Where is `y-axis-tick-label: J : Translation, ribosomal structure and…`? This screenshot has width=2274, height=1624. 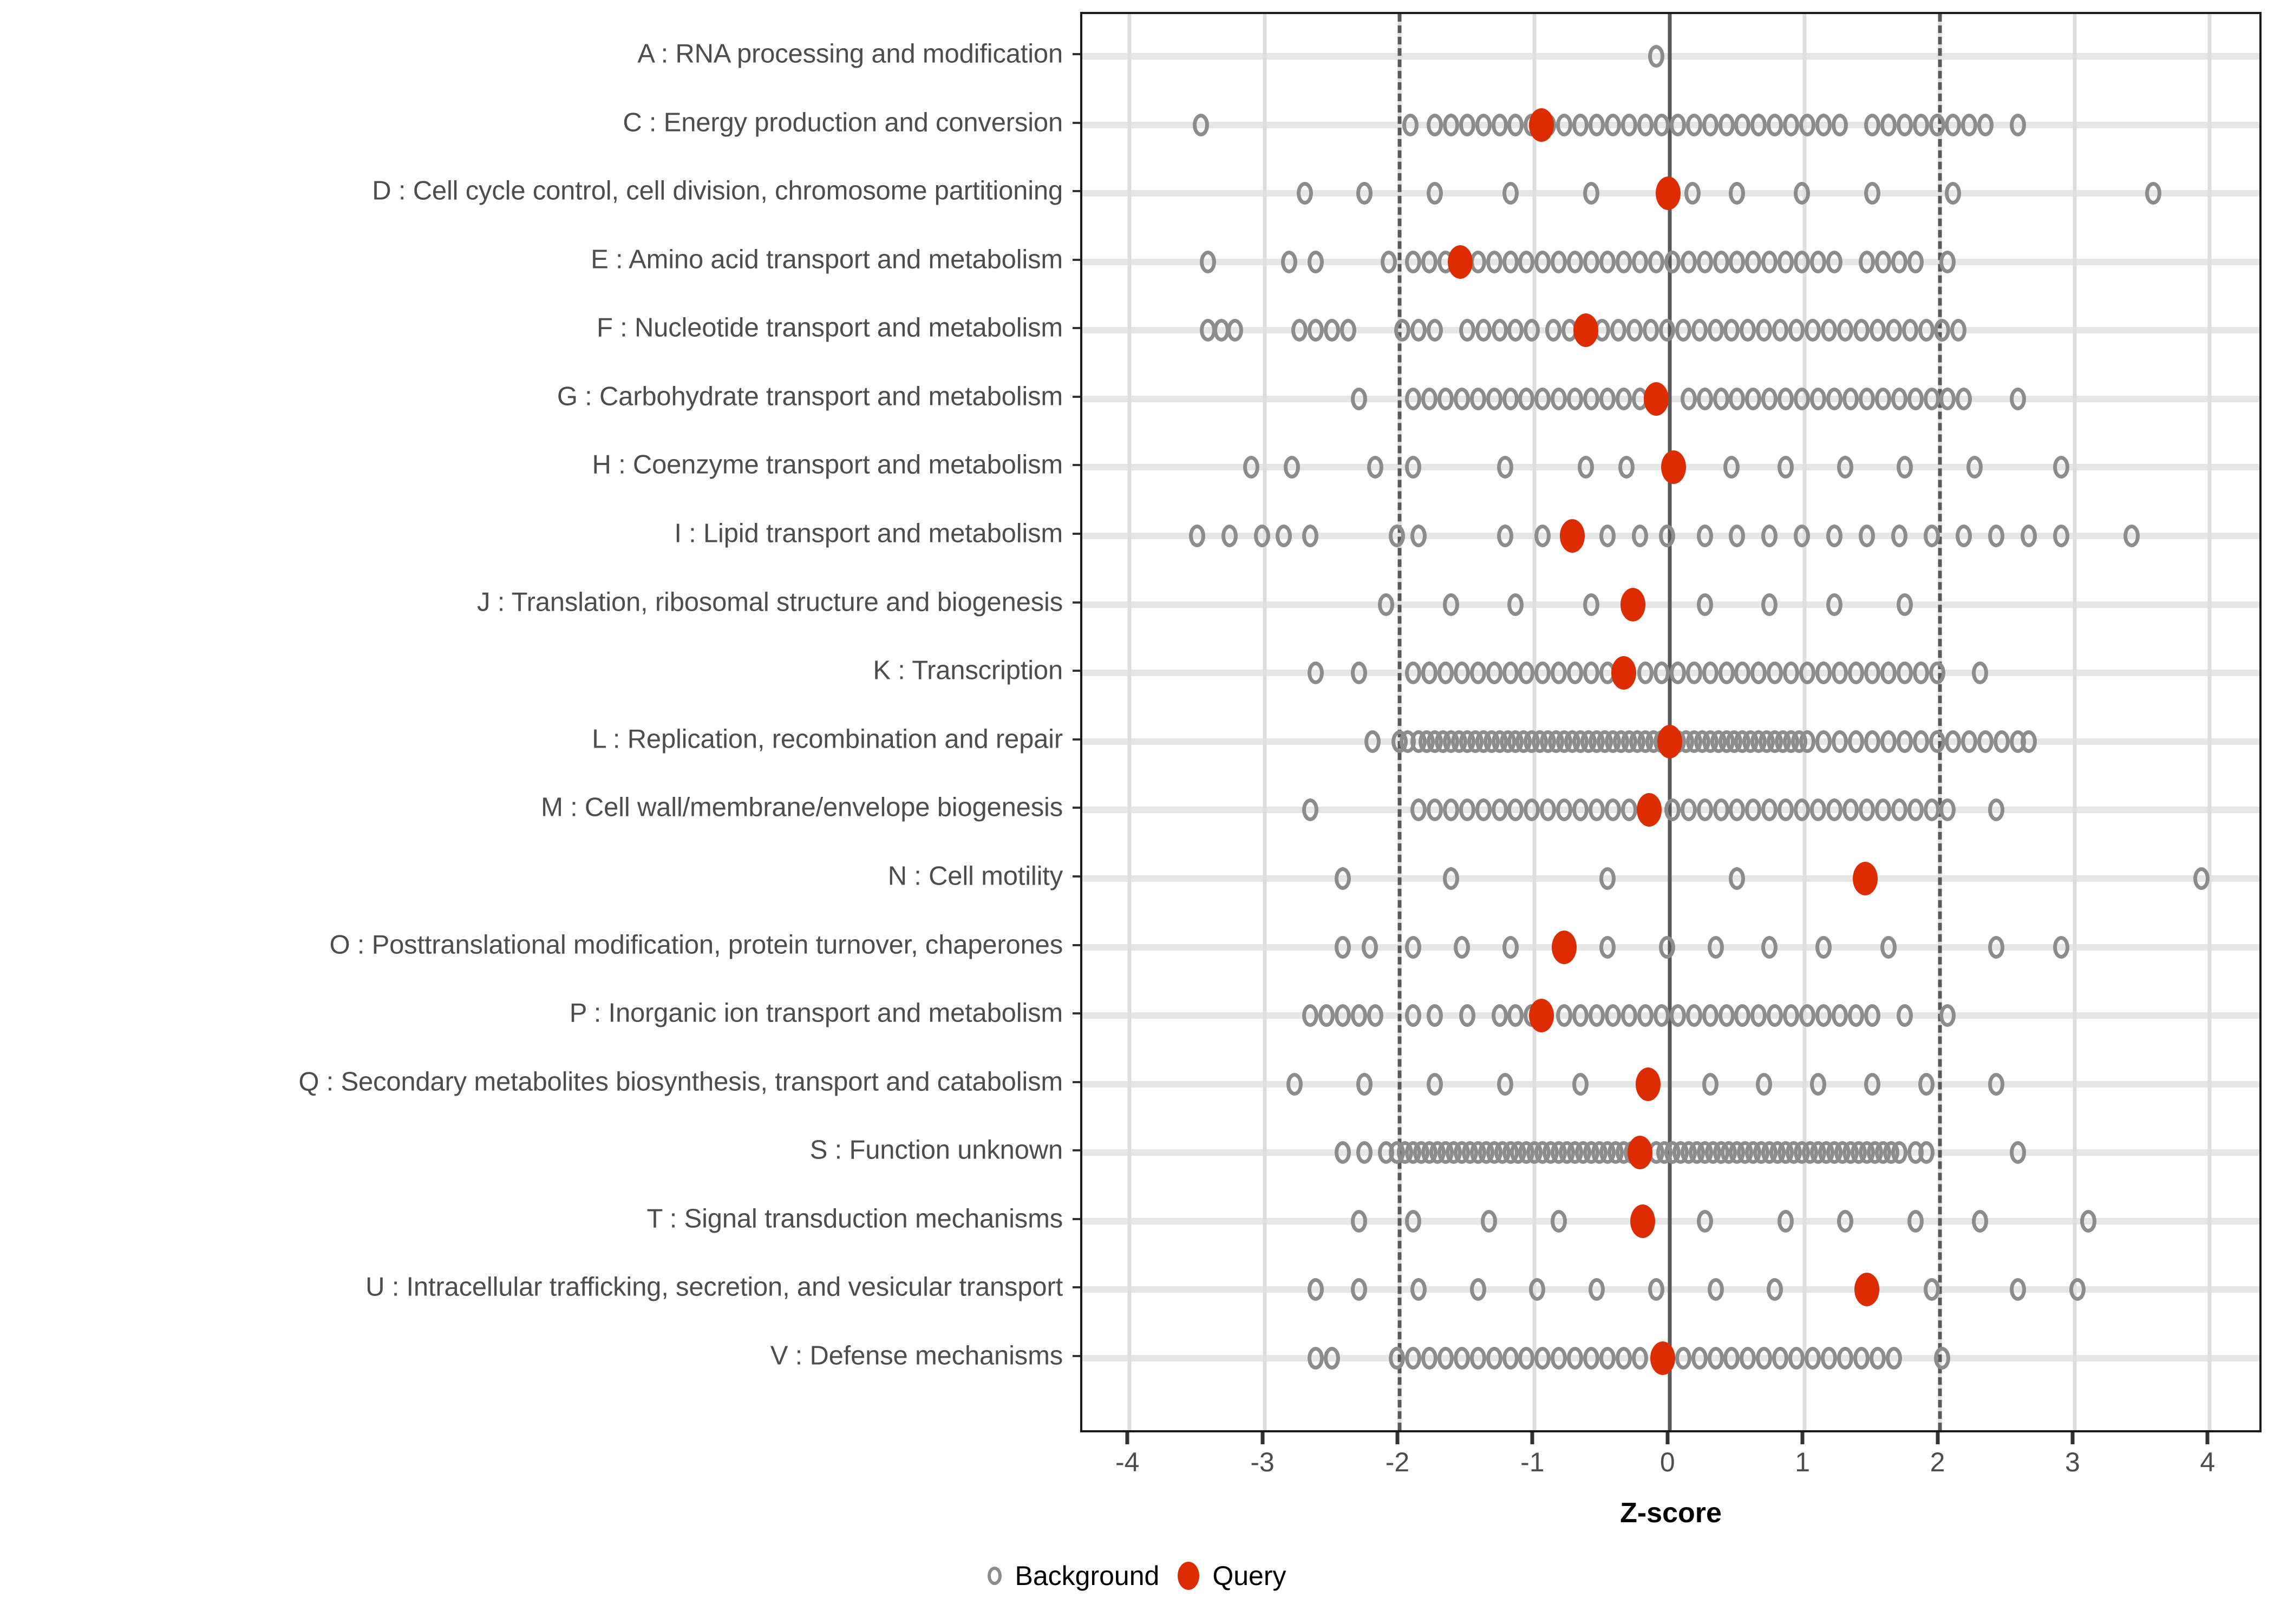
y-axis-tick-label: J : Translation, ribosomal structure and… is located at coordinates (770, 602).